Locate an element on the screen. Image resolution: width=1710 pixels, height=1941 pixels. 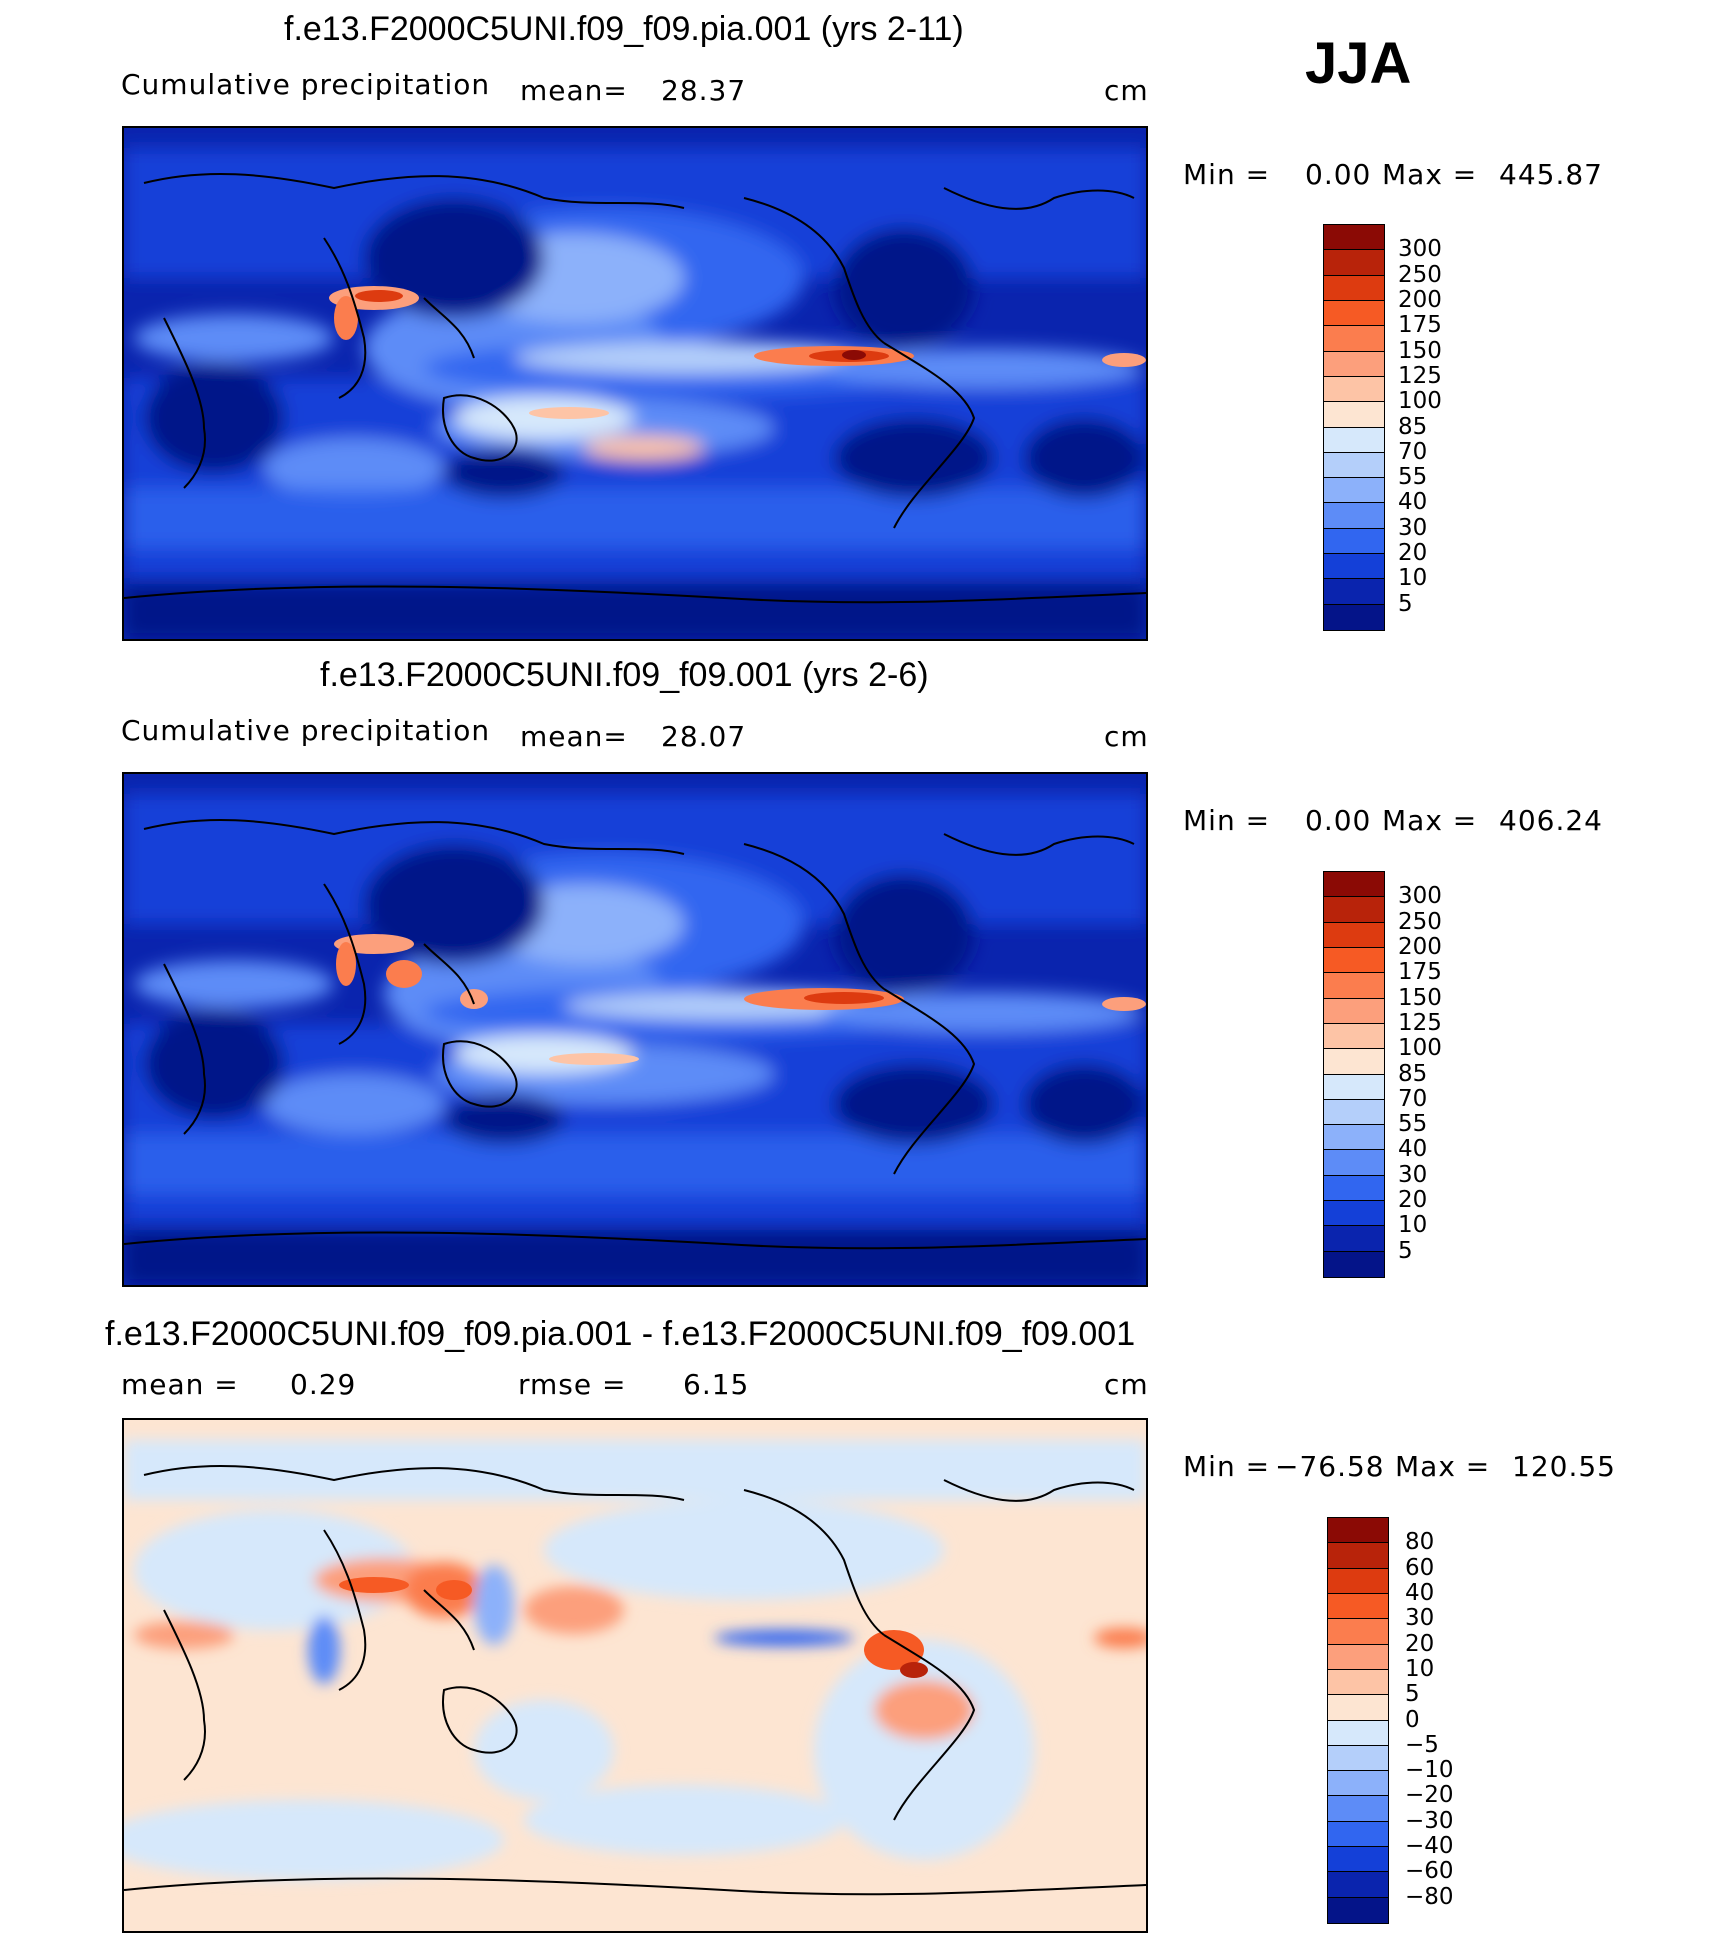
panel3-rmse-label: rmse = is located at coordinates (572, 1384).